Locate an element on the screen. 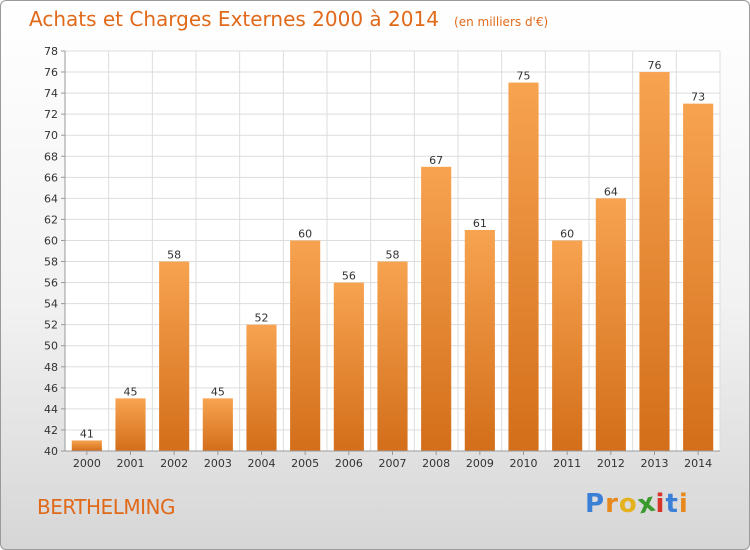 This screenshot has height=550, width=750. bar-value-label: 41 is located at coordinates (87, 433).